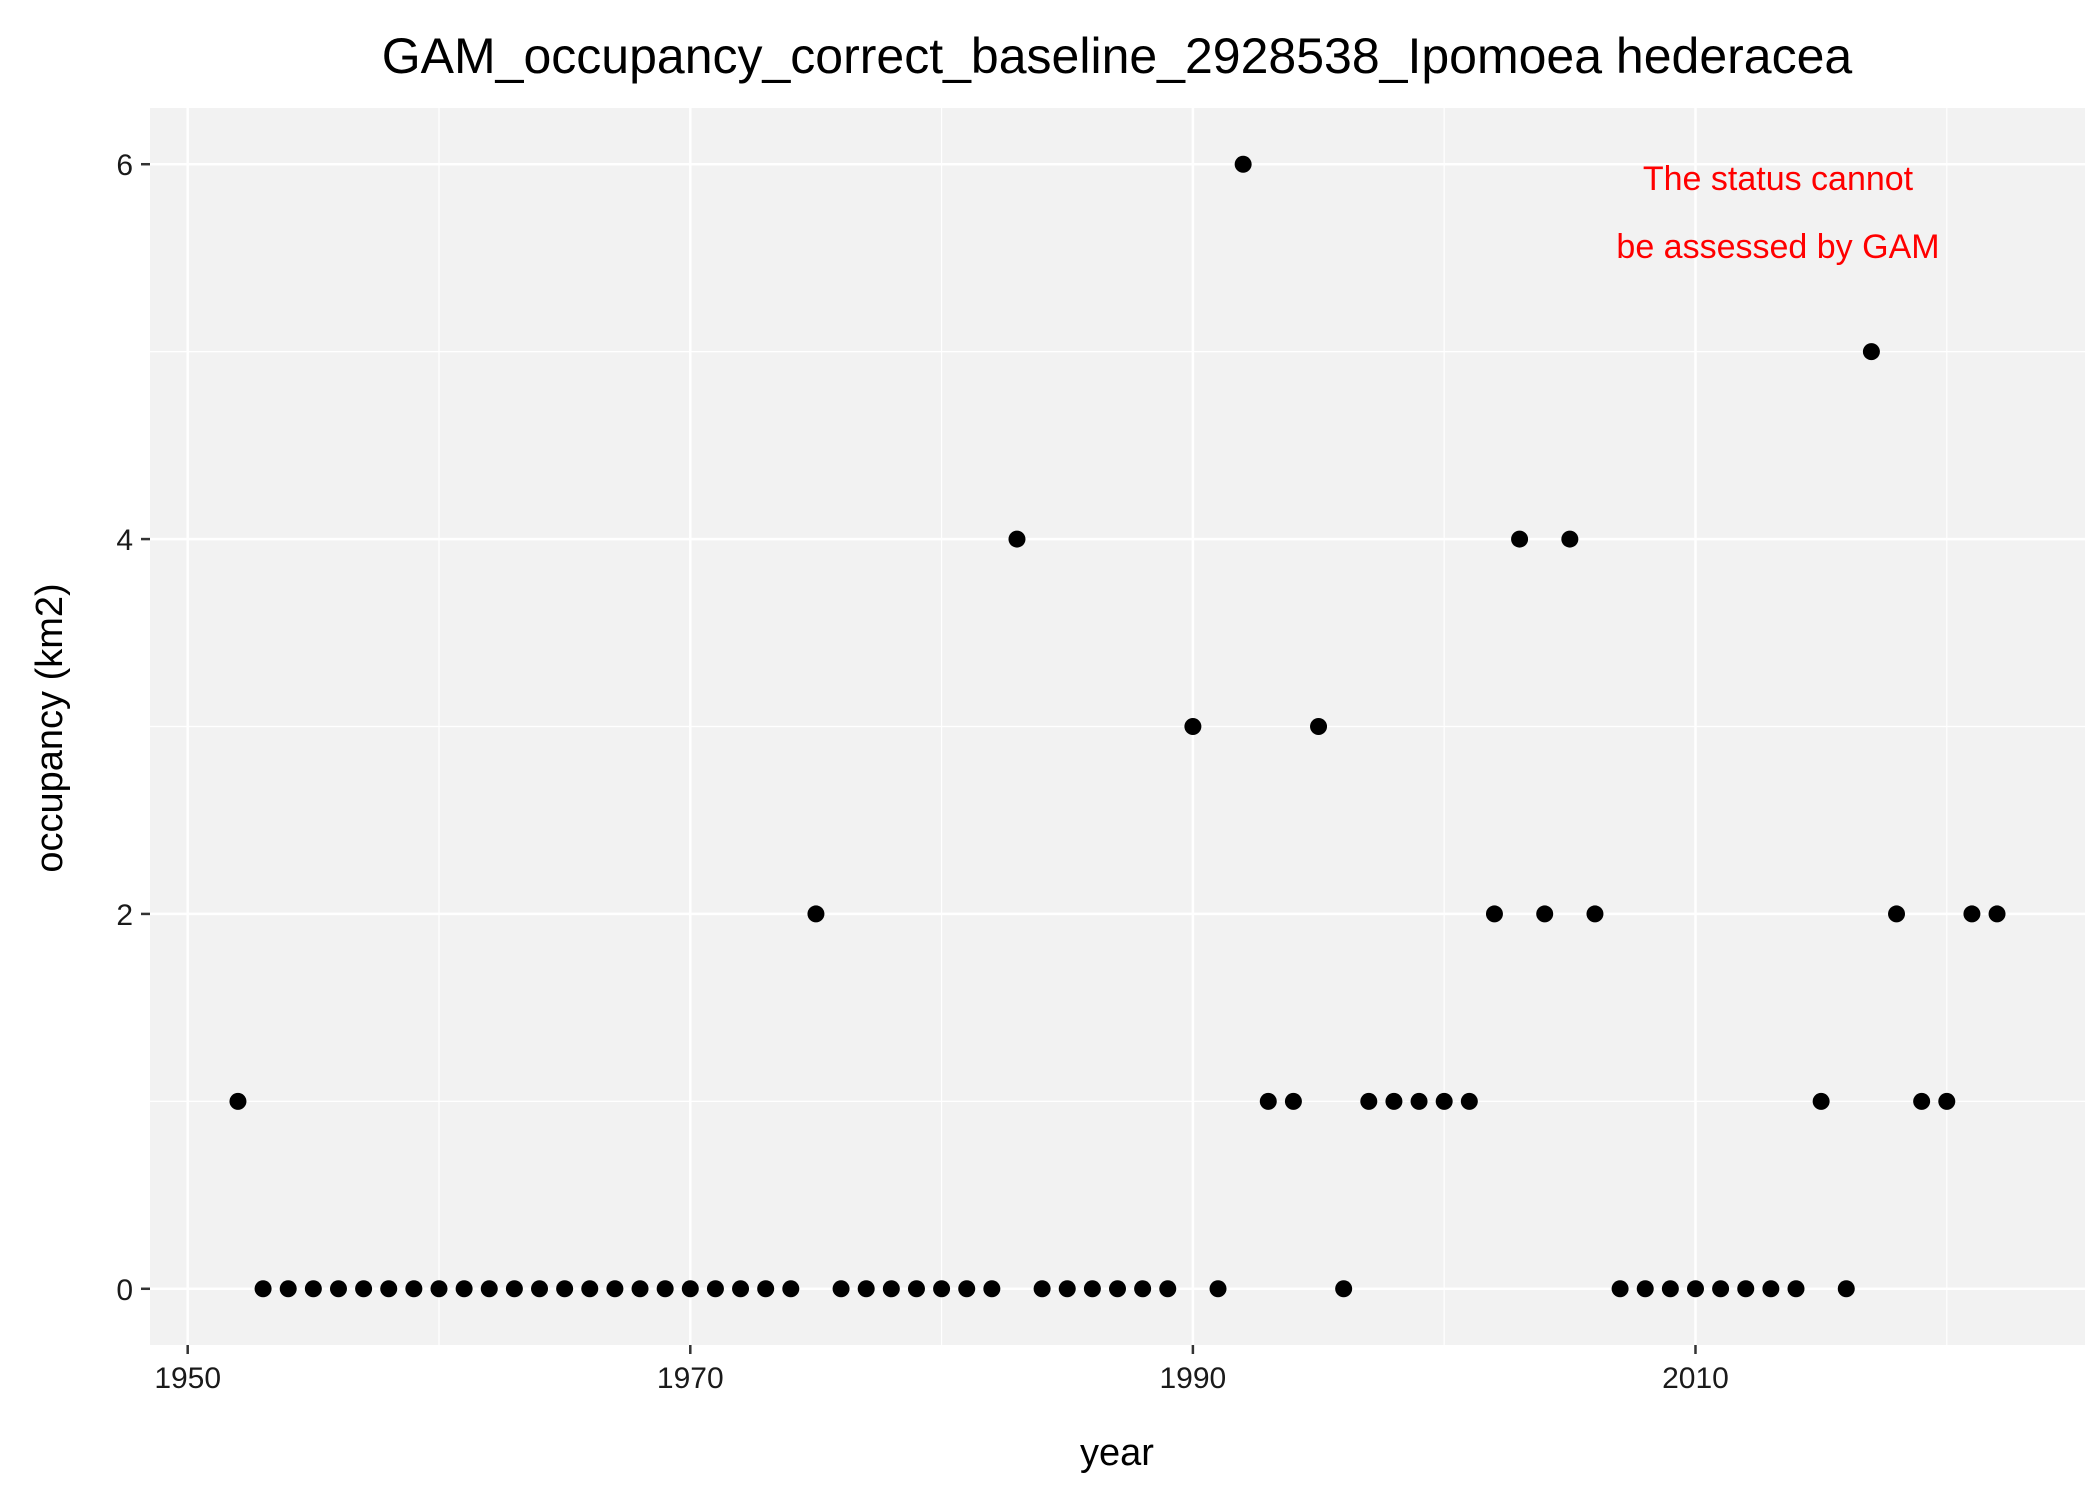 This screenshot has height=1499, width=2100. Describe the element at coordinates (50, 727) in the screenshot. I see `y-axis-label: occupancy (km2)` at that location.